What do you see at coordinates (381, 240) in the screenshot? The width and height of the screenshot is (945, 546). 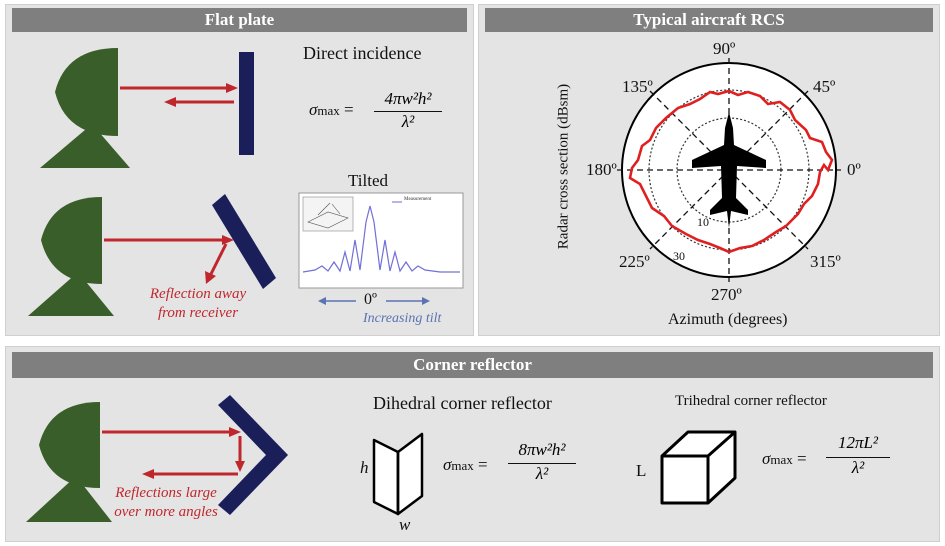 I see `tilt-measurement-plot` at bounding box center [381, 240].